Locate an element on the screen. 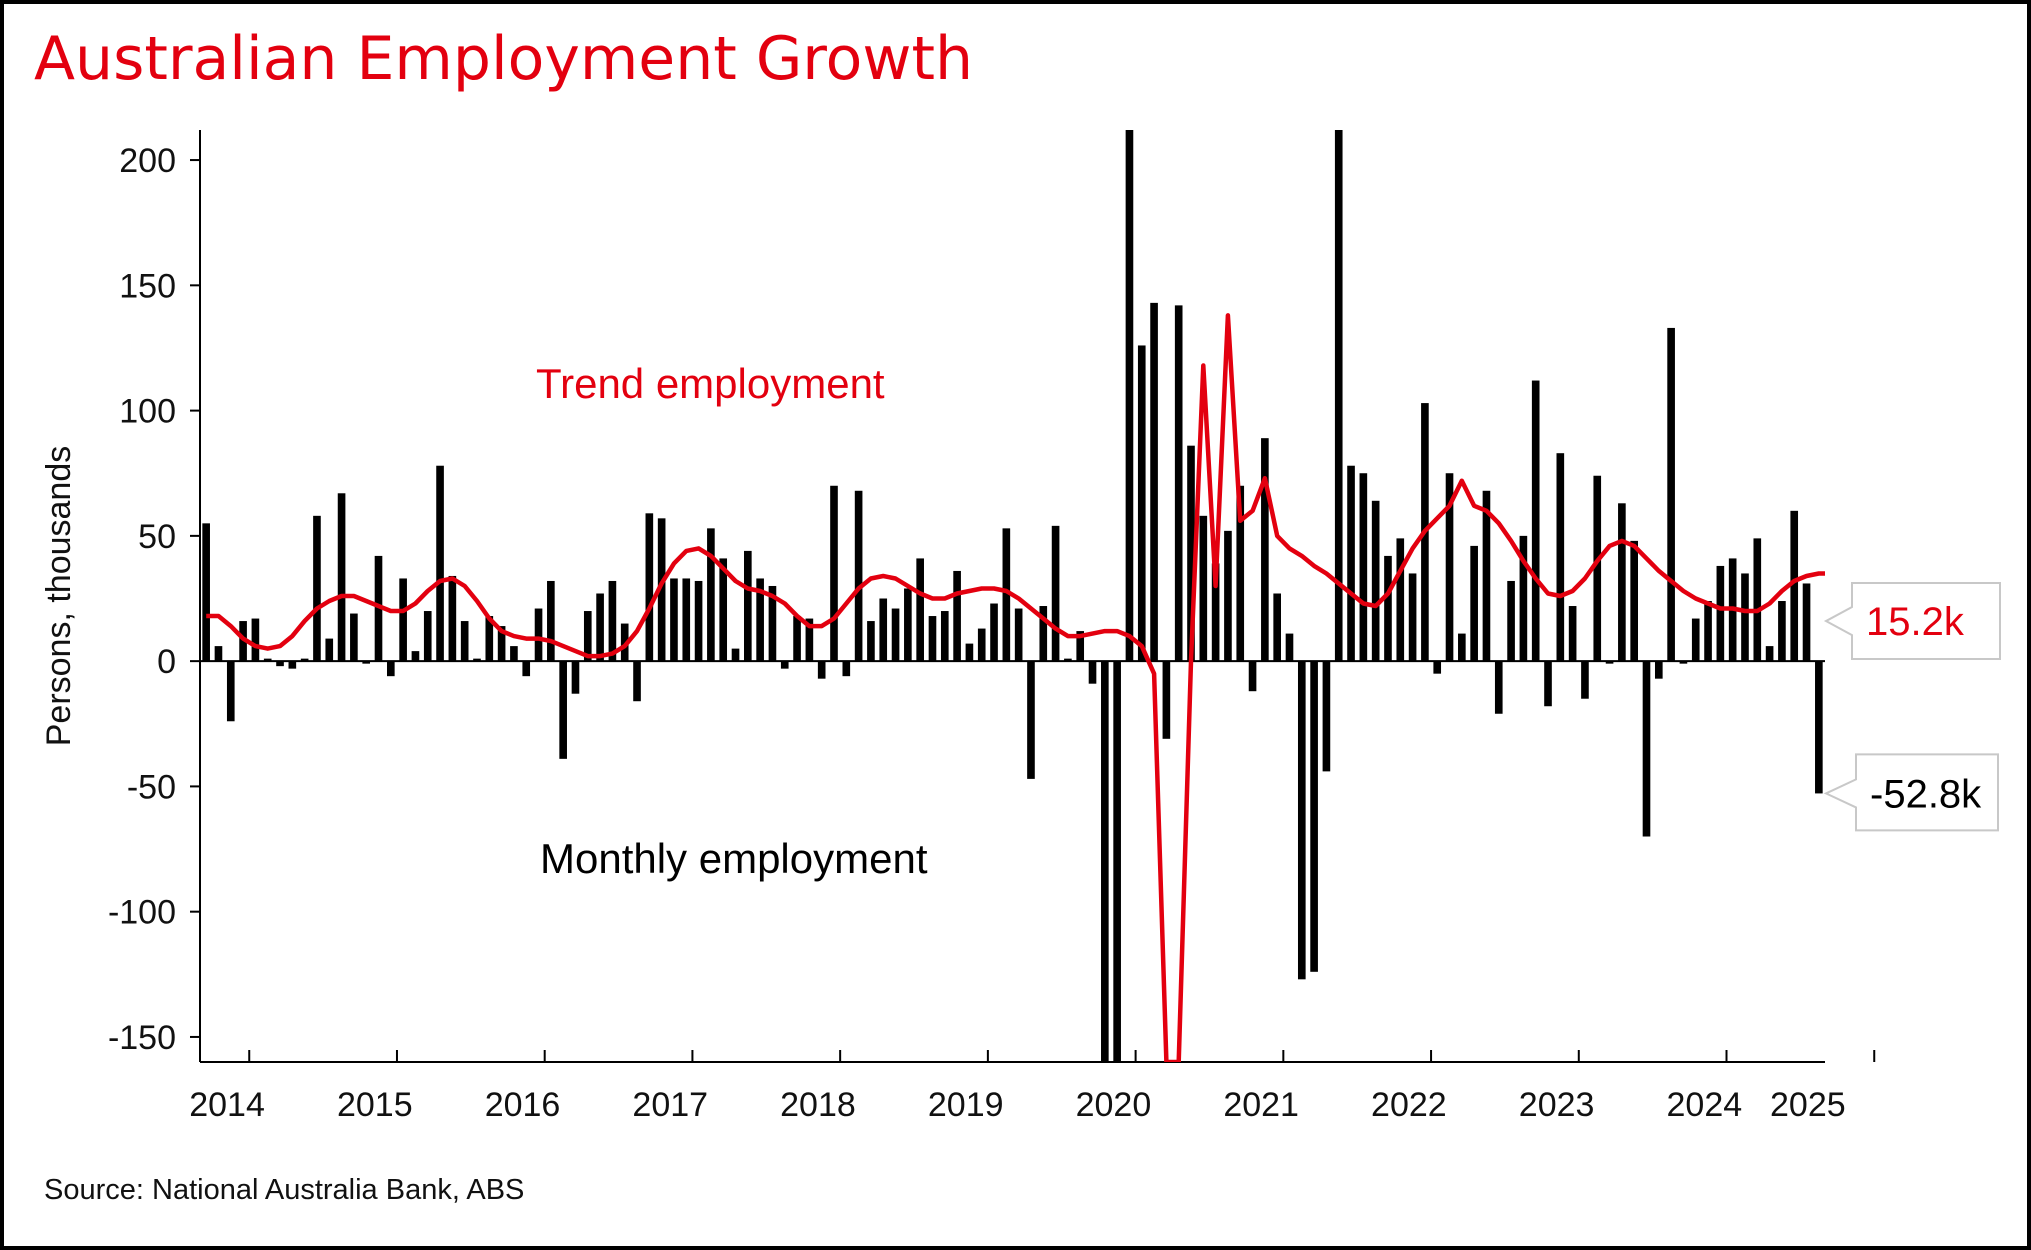 The height and width of the screenshot is (1250, 2031). monthly-callout-box is located at coordinates (1911, 792).